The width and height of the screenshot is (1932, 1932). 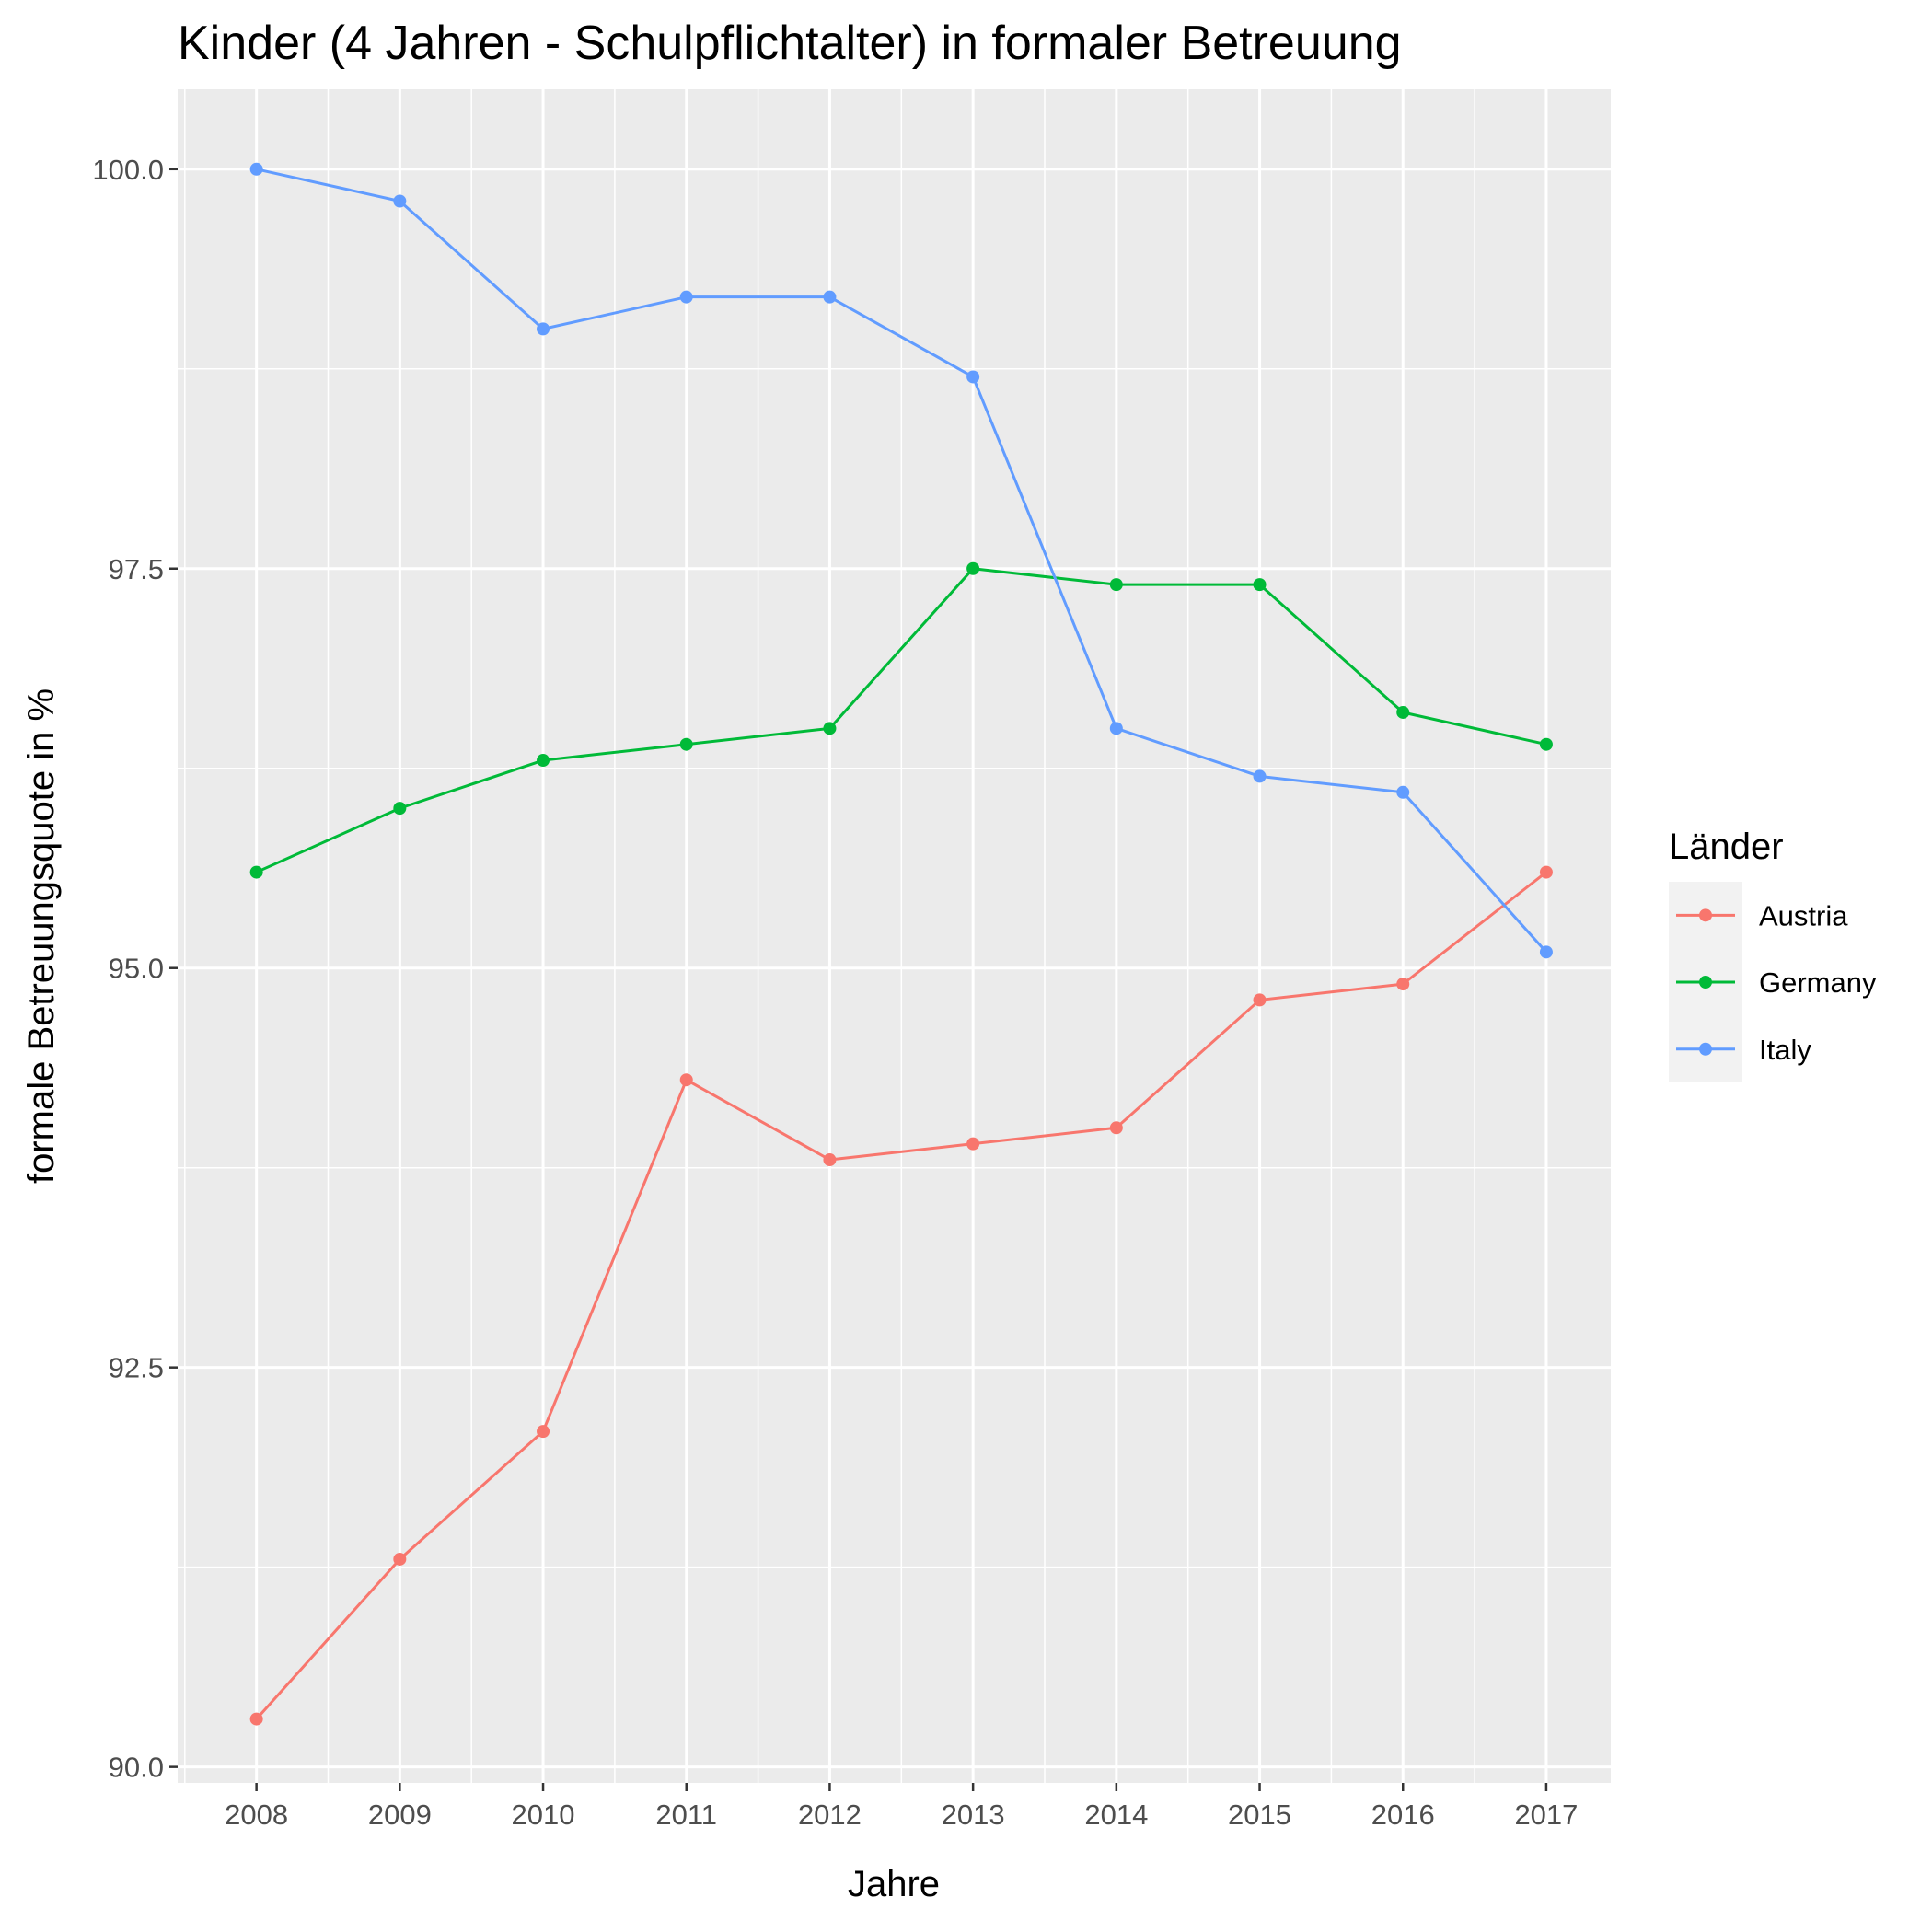 I want to click on y-axis-title: formale Betreuungsquote in %, so click(x=42, y=936).